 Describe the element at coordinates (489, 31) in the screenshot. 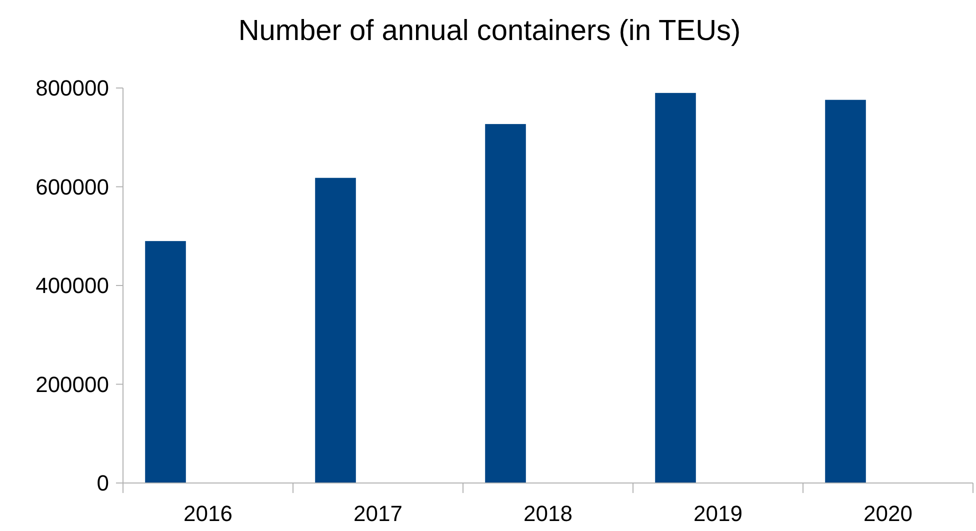

I see `chart-title: Number of annual containers (in TEUs)` at that location.